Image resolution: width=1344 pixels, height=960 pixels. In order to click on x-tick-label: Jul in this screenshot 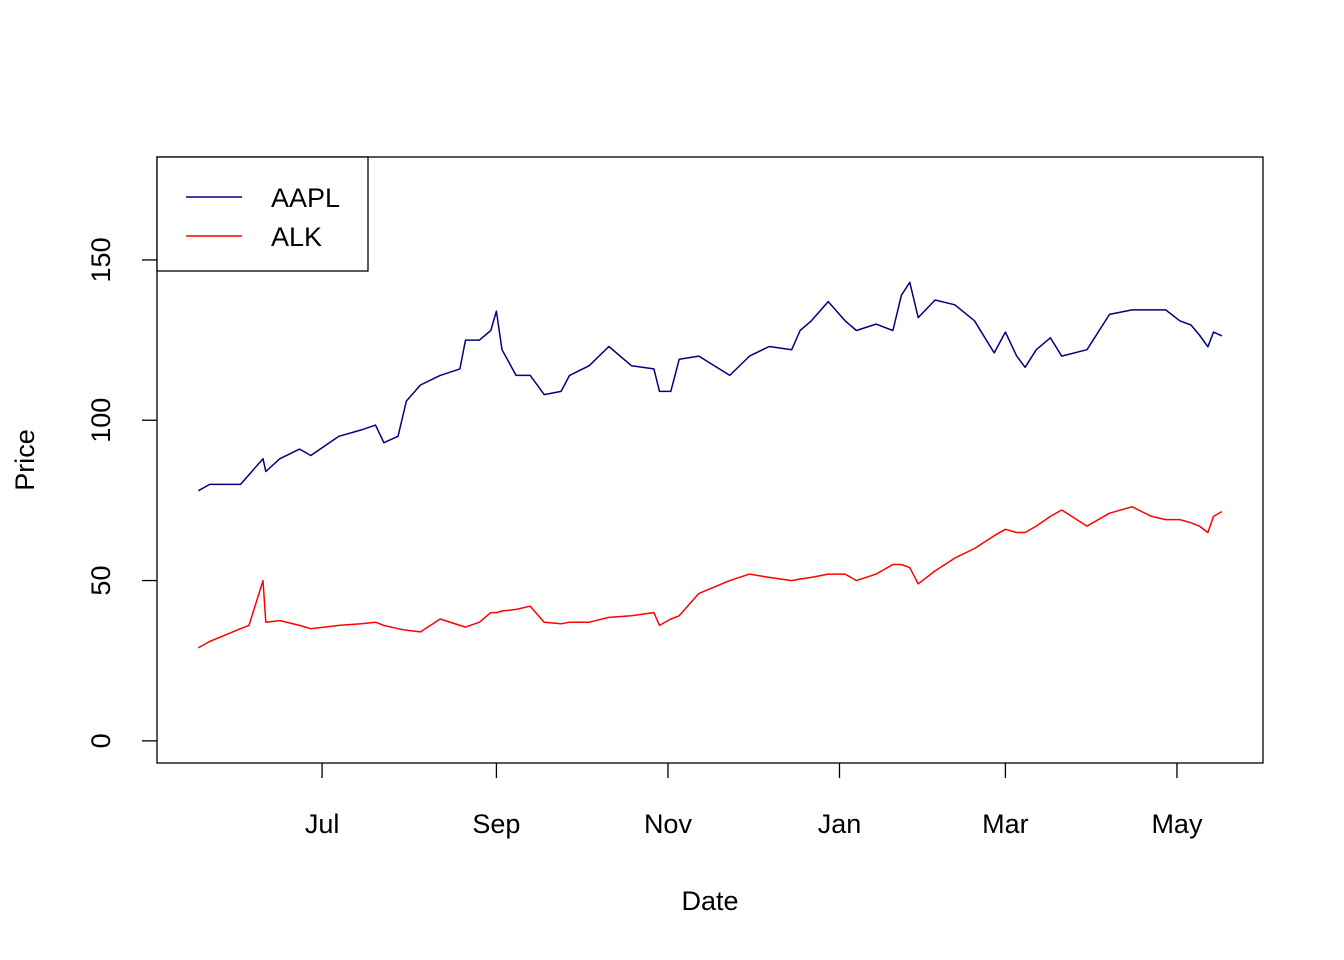, I will do `click(322, 824)`.